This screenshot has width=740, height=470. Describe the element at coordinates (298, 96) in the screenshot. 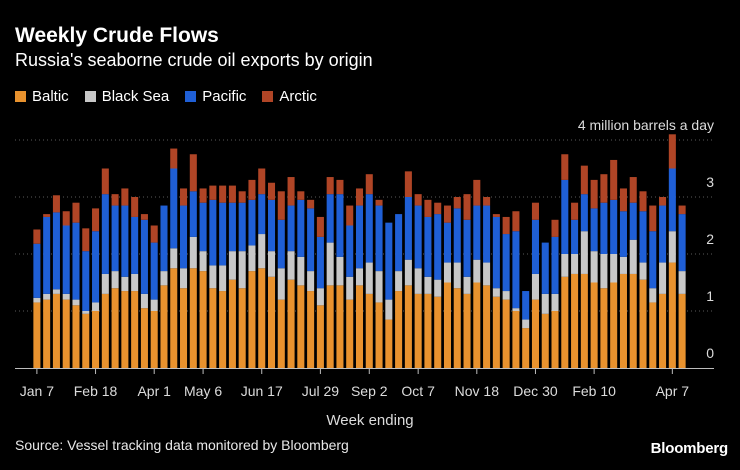

I see `legend-label-arctic: Arctic` at that location.